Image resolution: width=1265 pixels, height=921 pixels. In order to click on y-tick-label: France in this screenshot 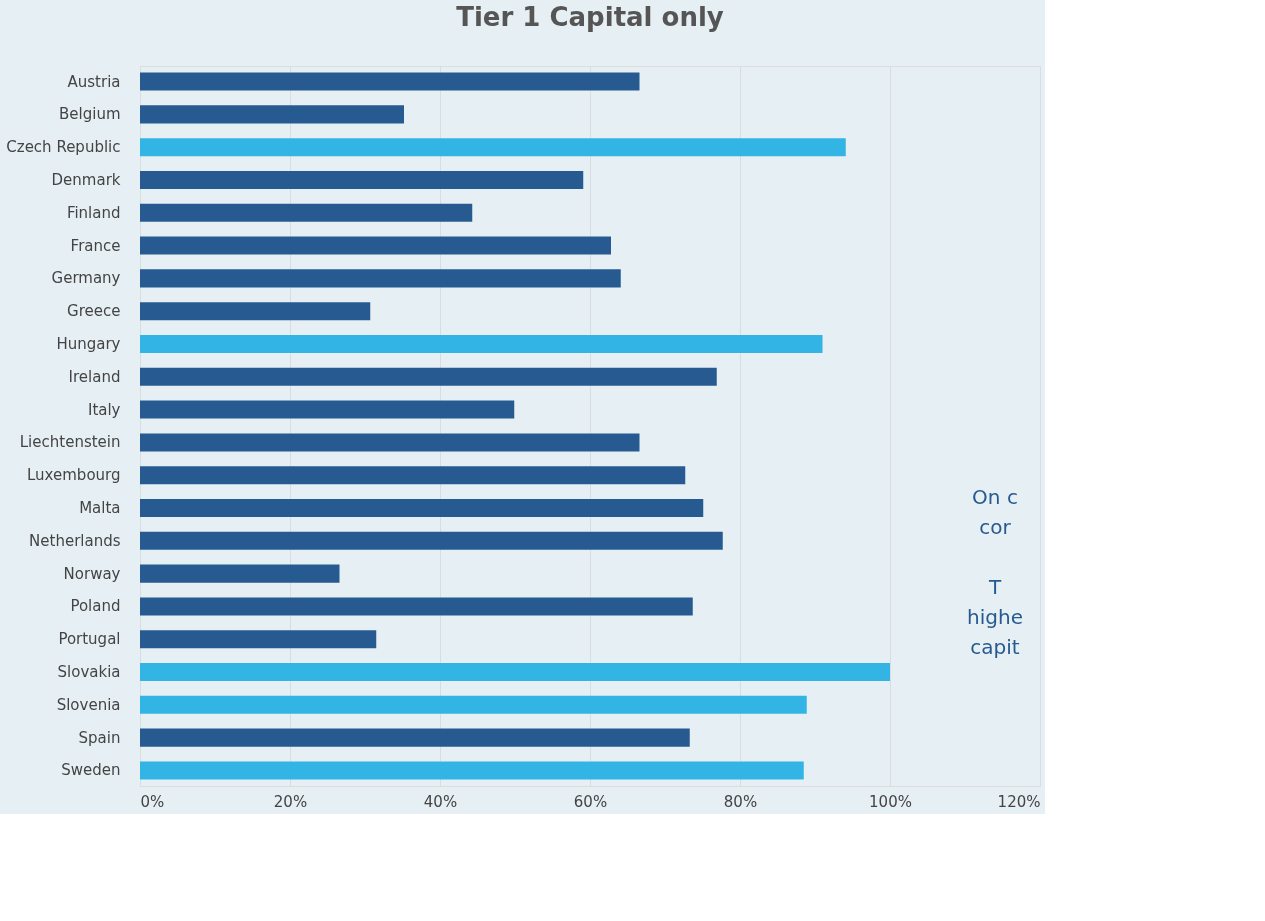, I will do `click(95, 245)`.